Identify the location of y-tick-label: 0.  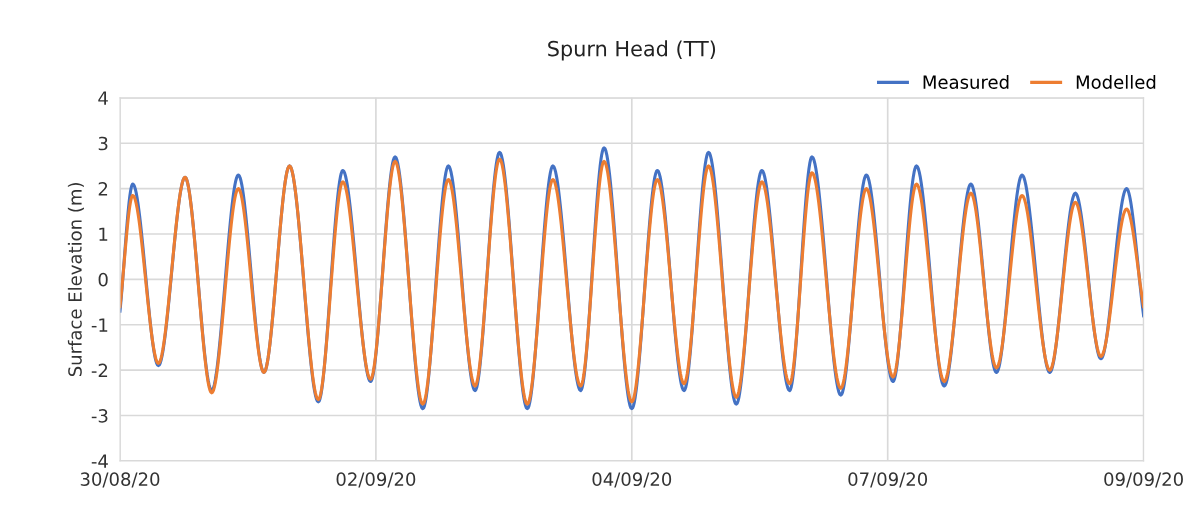
(103, 279).